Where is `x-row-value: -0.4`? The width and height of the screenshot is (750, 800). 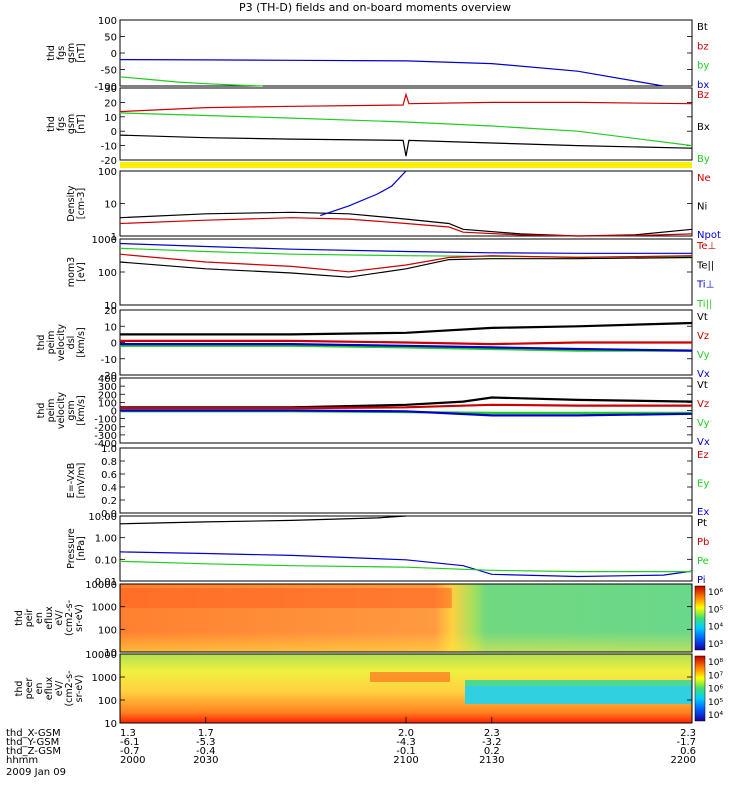
x-row-value: -0.4 is located at coordinates (206, 751).